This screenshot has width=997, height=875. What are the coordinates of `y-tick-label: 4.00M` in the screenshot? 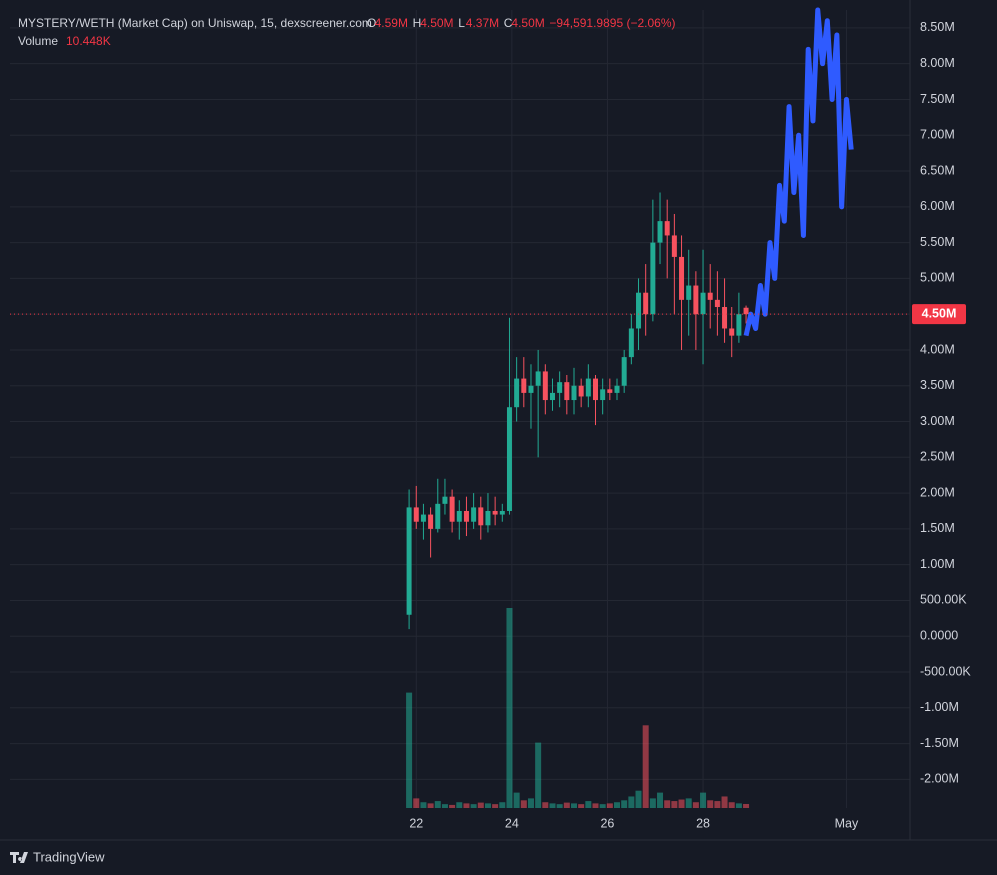 It's located at (937, 349).